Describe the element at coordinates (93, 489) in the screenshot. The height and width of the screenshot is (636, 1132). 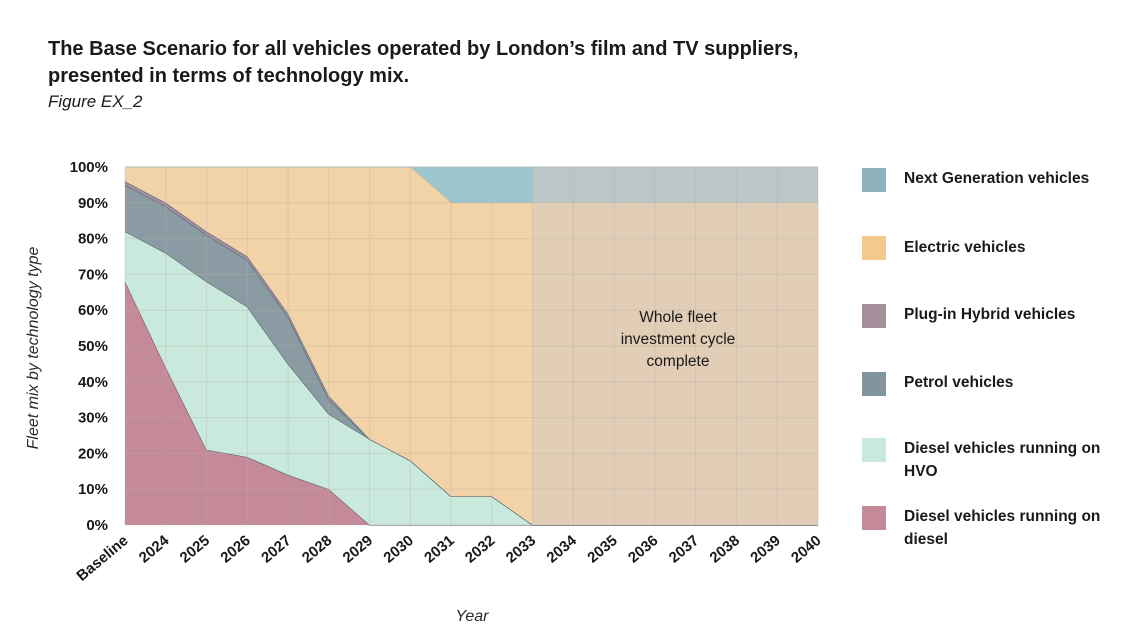
I see `y-tick-label: 10%` at that location.